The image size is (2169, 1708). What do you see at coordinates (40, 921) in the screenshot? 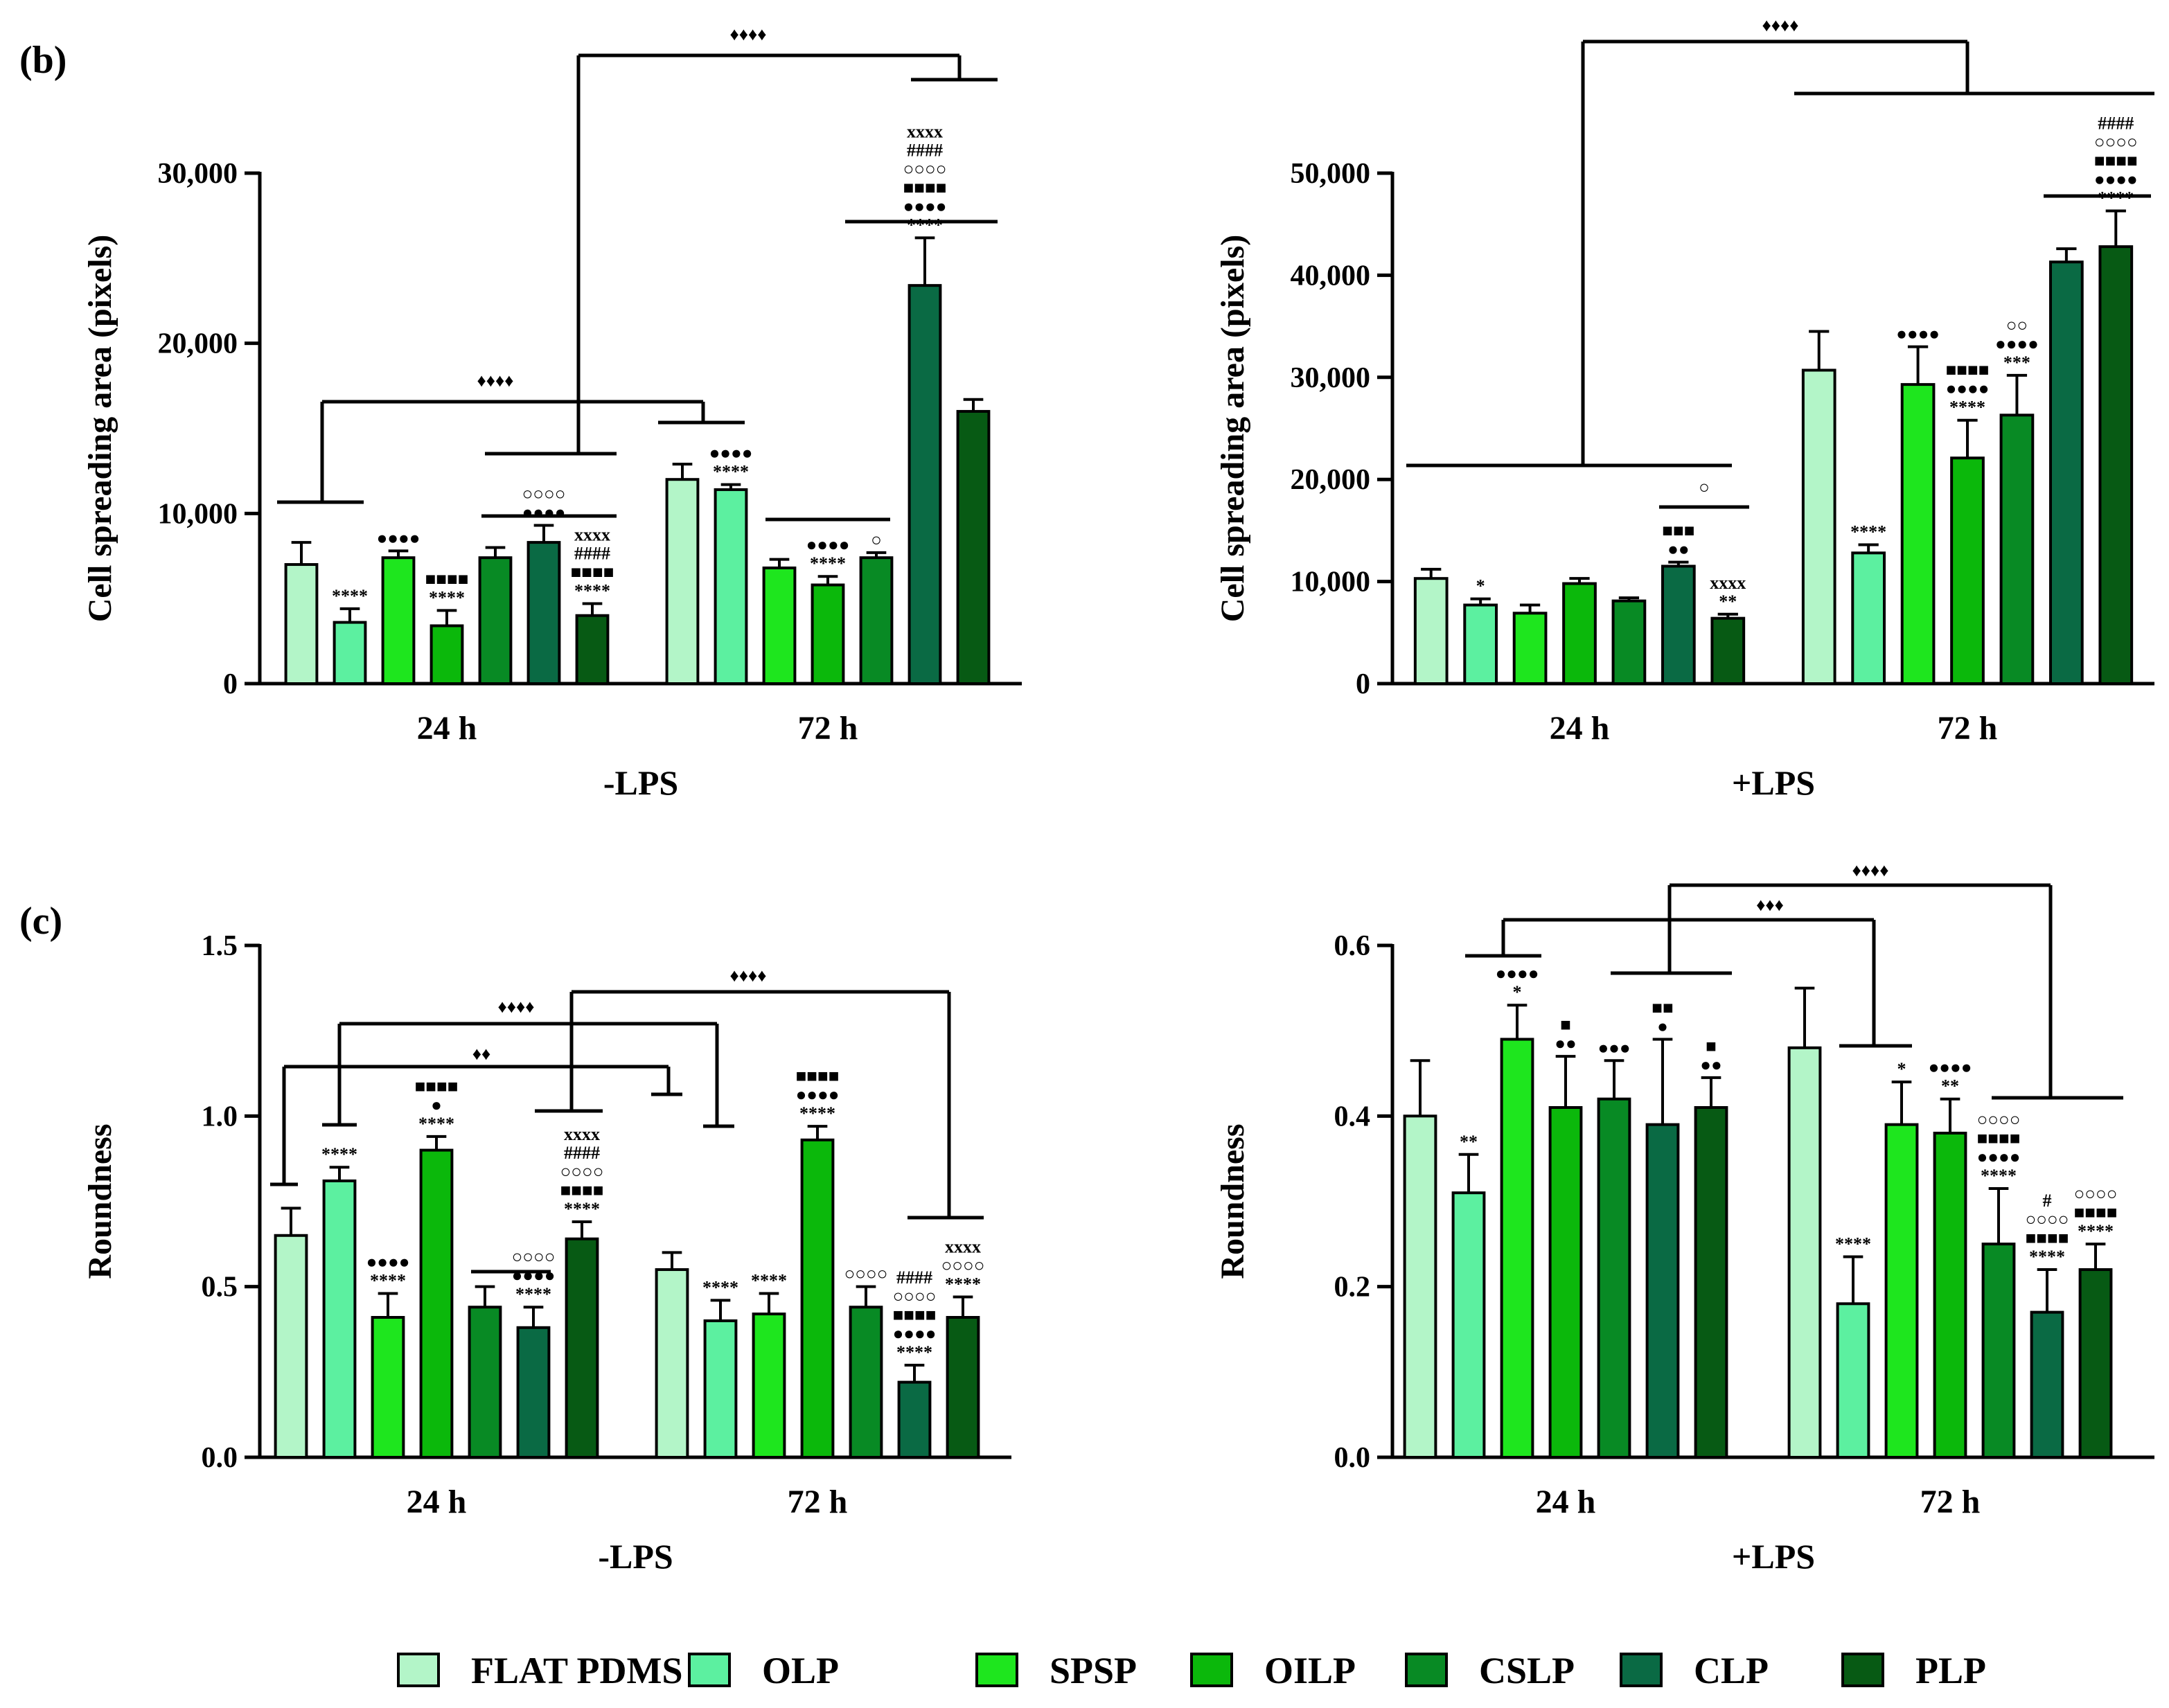
I see `panel-letter-c: (c)` at bounding box center [40, 921].